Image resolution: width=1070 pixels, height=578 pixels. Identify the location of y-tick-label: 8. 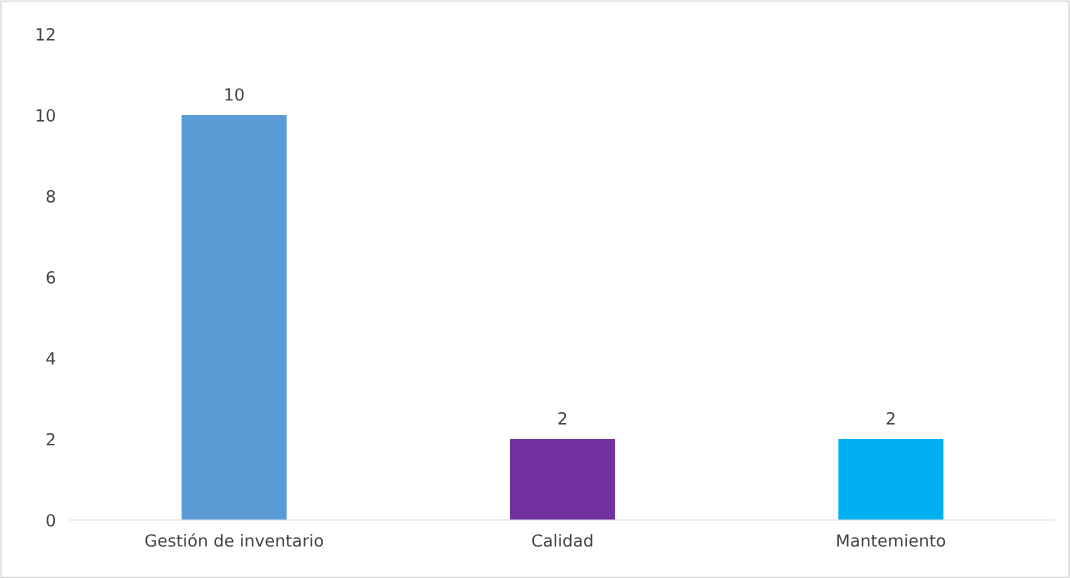
(50, 196).